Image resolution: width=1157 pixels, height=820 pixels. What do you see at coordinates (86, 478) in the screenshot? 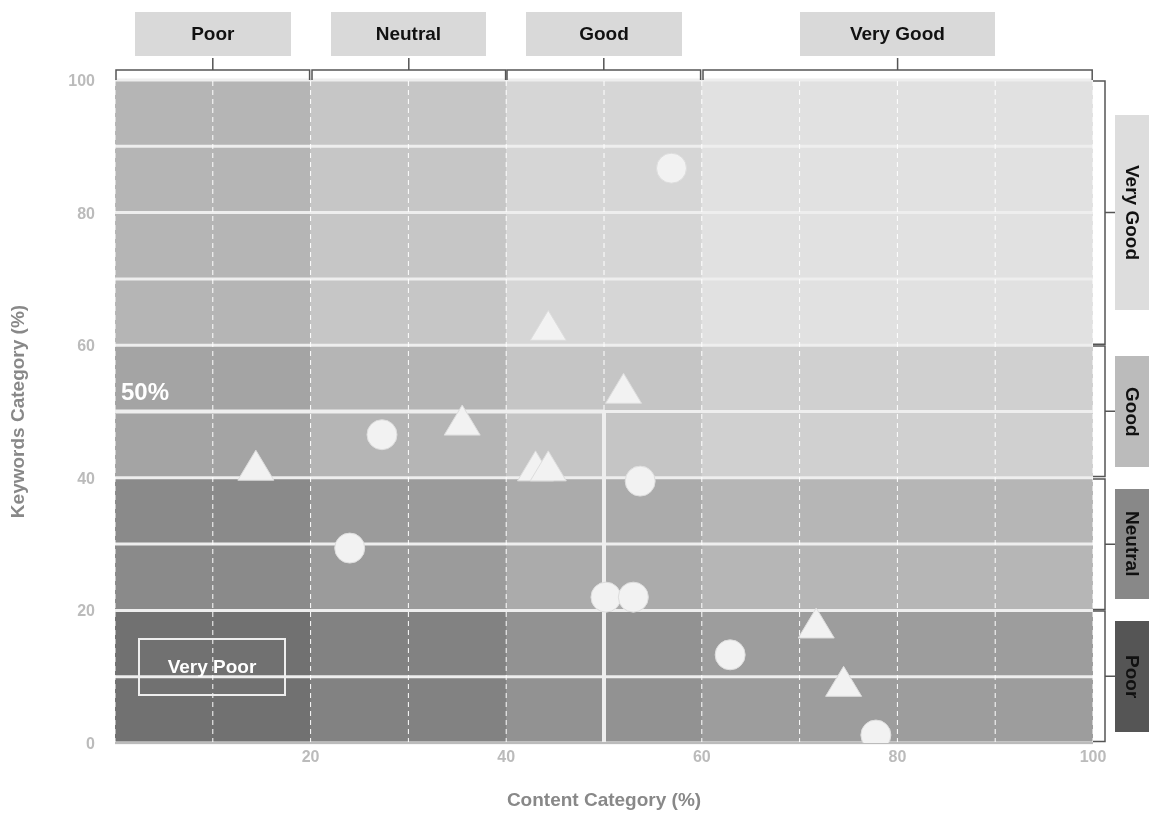
I see `y-tick-label: 40` at bounding box center [86, 478].